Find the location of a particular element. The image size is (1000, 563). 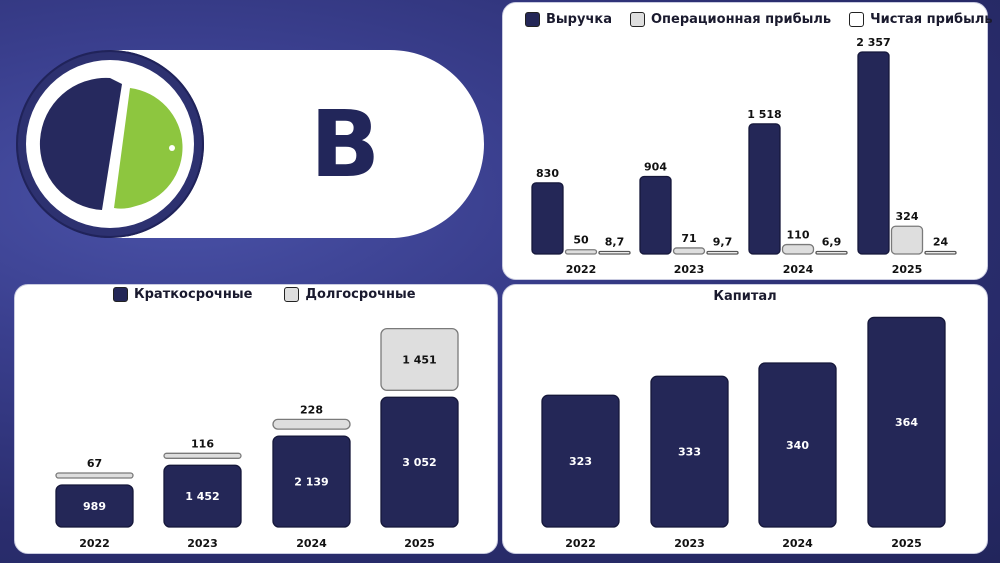

short-term-label-2023: 1 452 is located at coordinates (202, 496).